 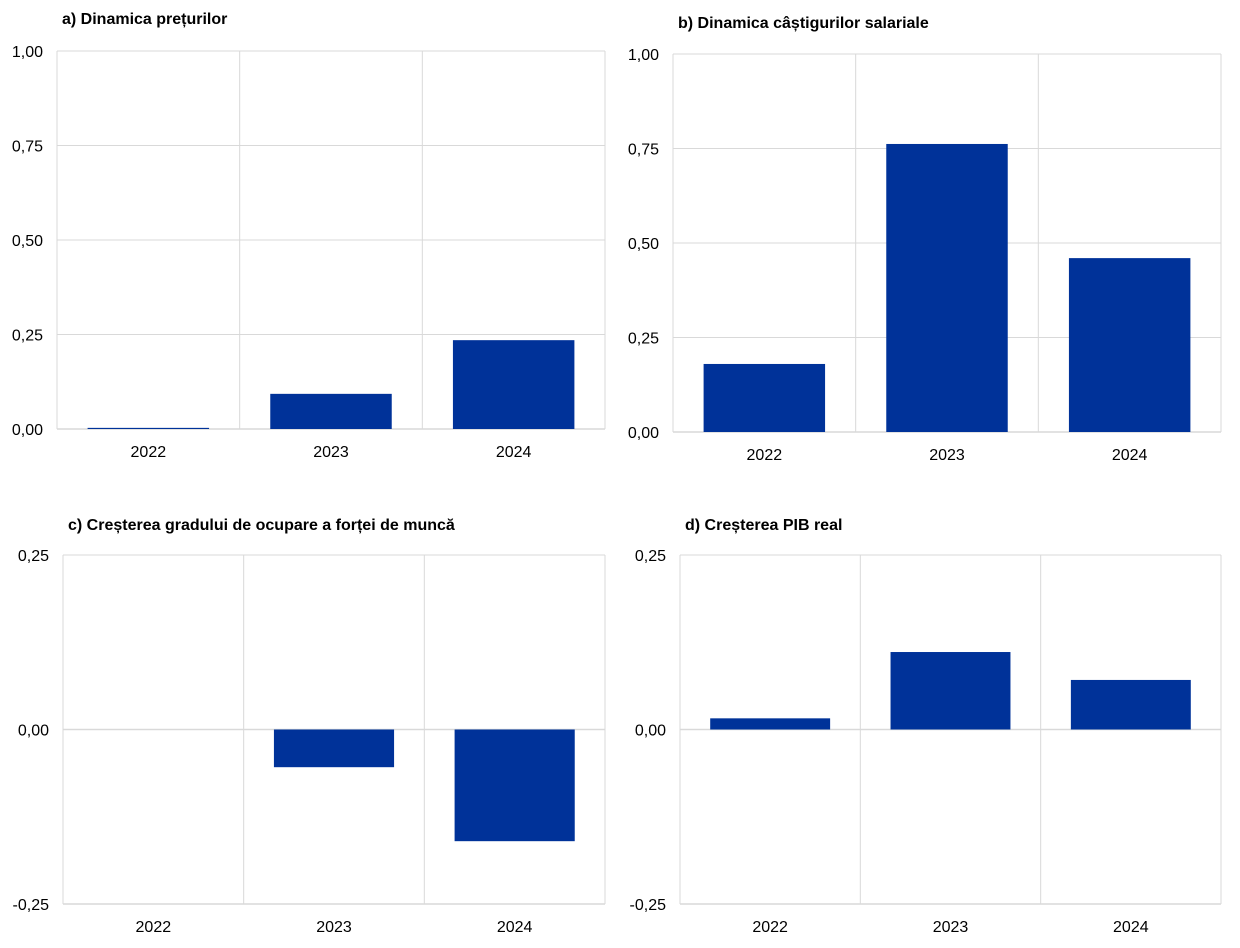 I want to click on chart-title: d) Creșterea PIB real, so click(x=763, y=525).